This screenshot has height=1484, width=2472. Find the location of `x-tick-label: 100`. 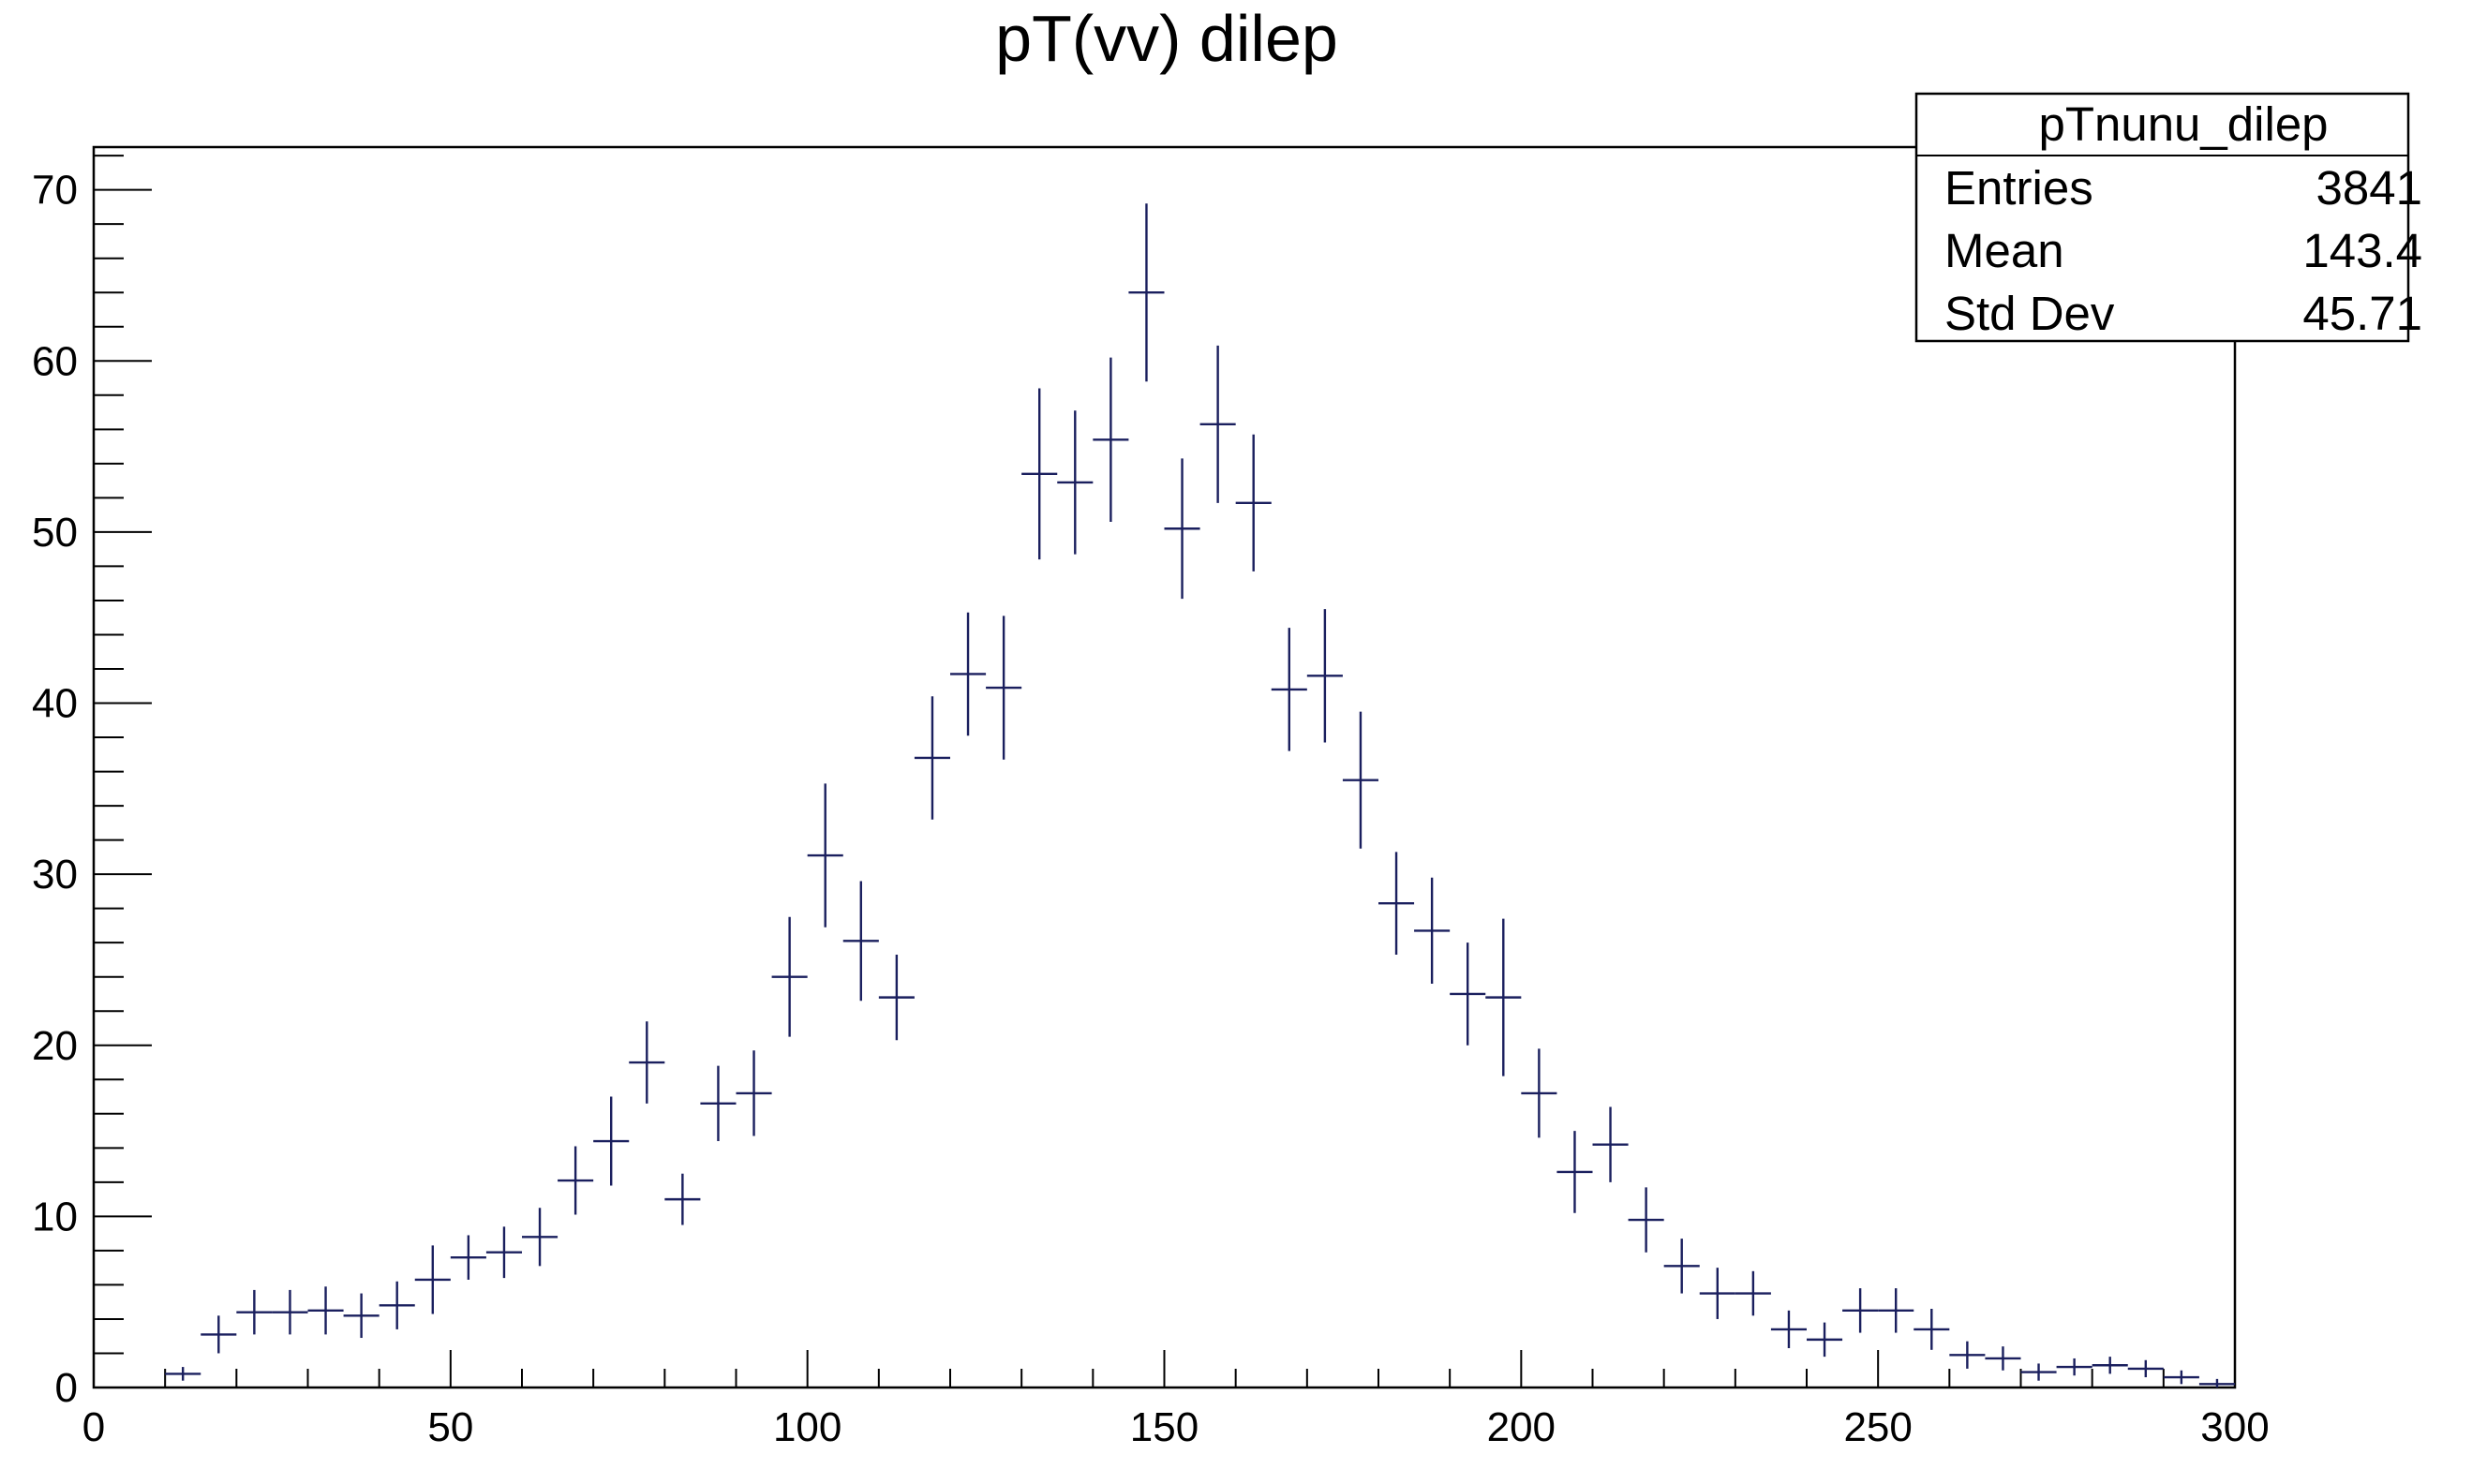

x-tick-label: 100 is located at coordinates (807, 1427).